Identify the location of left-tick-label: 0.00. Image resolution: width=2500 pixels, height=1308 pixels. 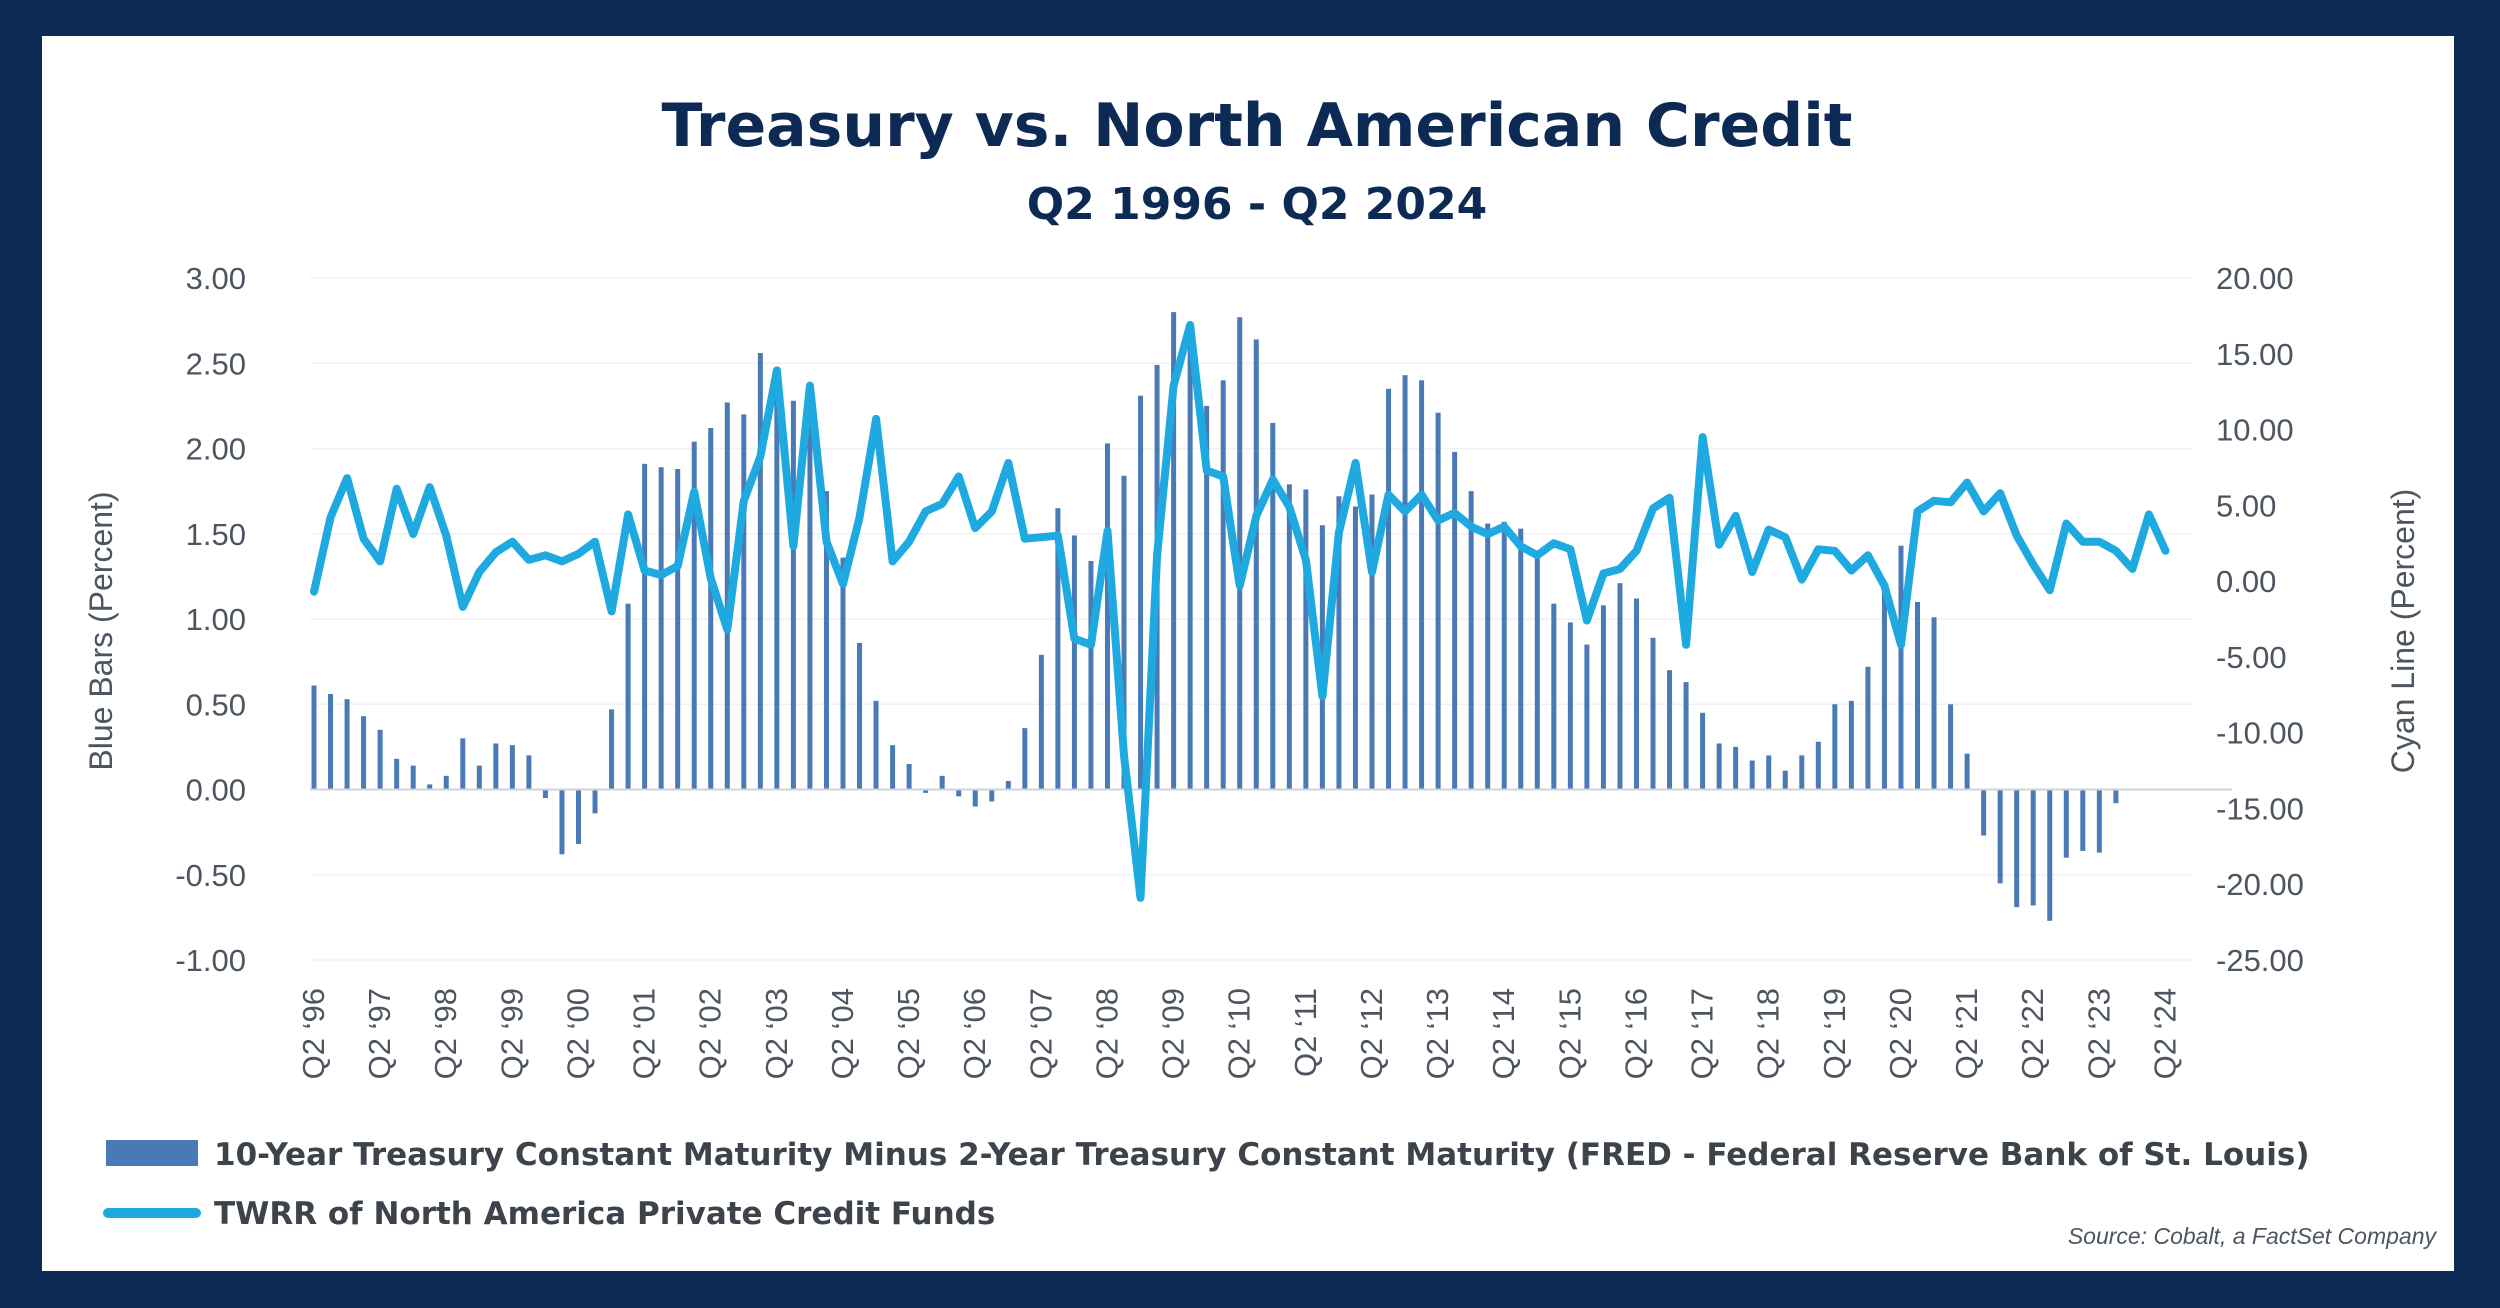
(216, 790).